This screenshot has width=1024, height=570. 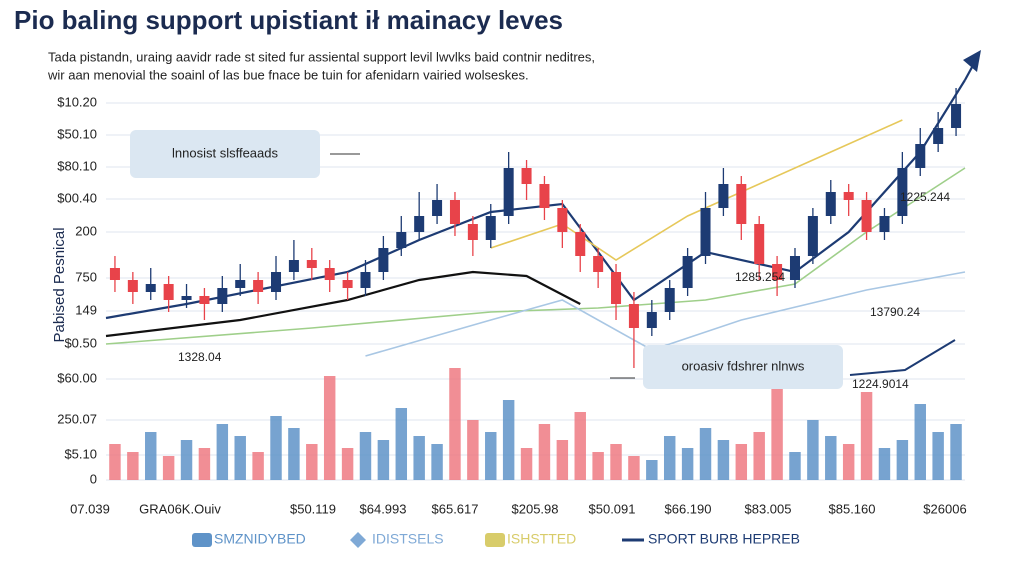 What do you see at coordinates (768, 508) in the screenshot?
I see `x-tick-label: $83.005` at bounding box center [768, 508].